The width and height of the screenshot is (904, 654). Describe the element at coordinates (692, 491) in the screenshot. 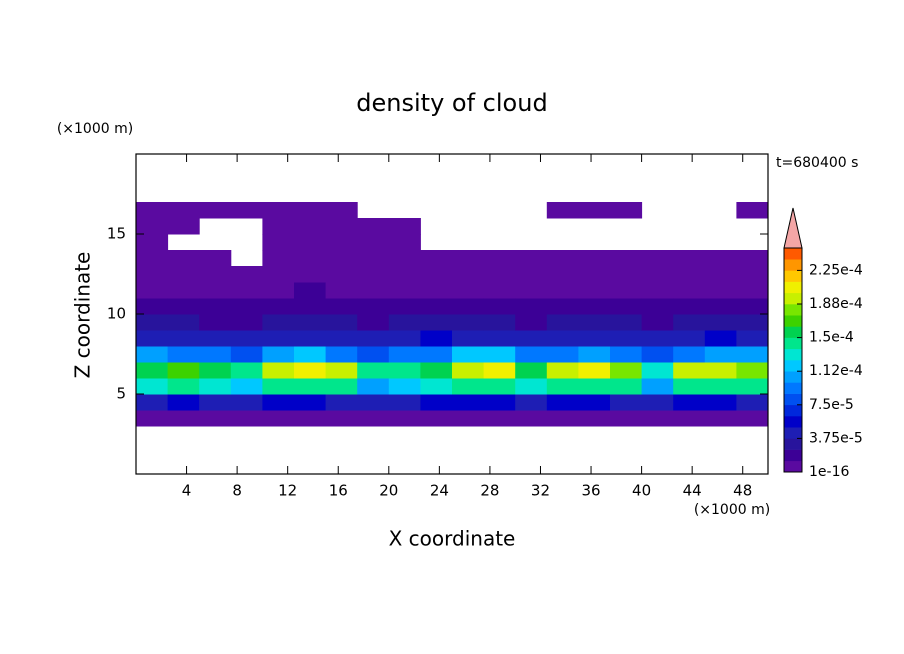

I see `x-tick-label: 44` at that location.